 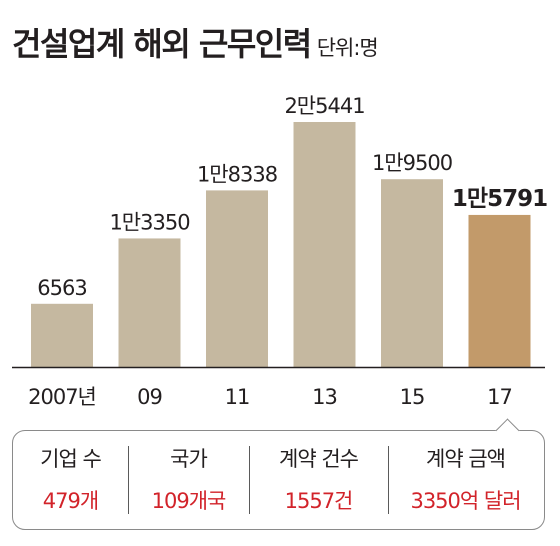 I want to click on stat-contract-amount: 계약 금액 3350억 달러, so click(x=465, y=480).